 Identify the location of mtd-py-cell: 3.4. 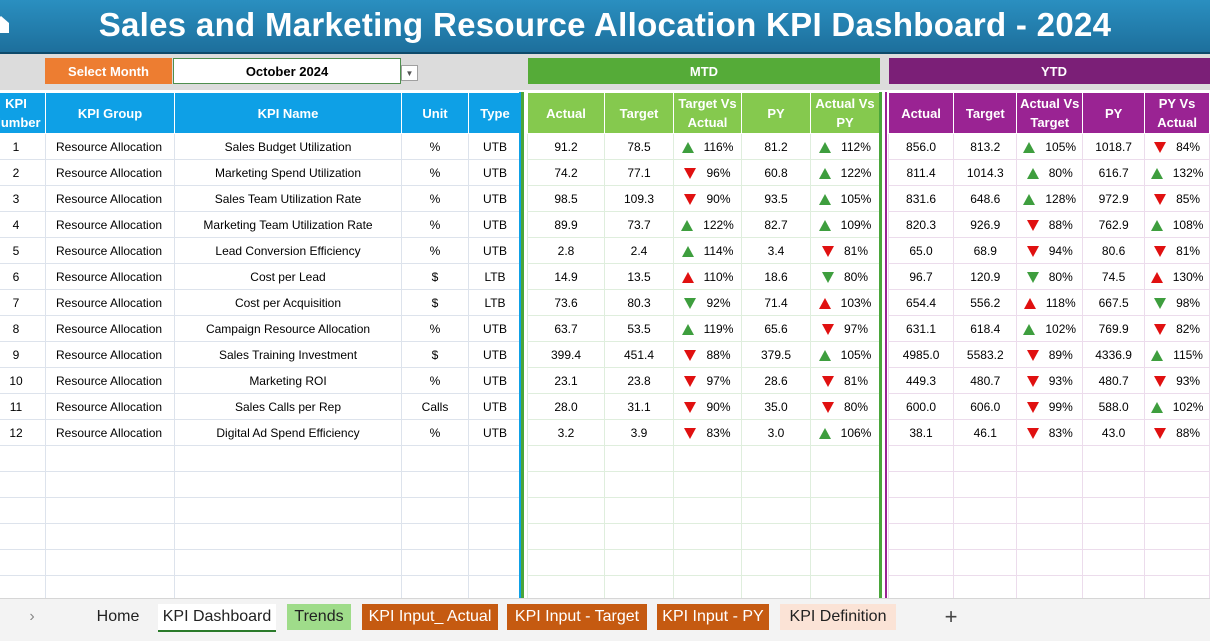
(776, 250).